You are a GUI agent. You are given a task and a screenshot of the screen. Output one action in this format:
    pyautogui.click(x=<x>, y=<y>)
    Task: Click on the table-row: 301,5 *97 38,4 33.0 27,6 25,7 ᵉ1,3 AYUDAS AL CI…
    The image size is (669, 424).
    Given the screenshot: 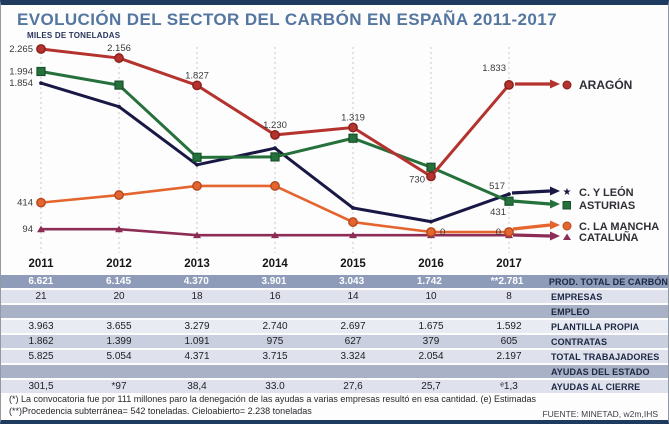 What is the action you would take?
    pyautogui.click(x=334, y=386)
    